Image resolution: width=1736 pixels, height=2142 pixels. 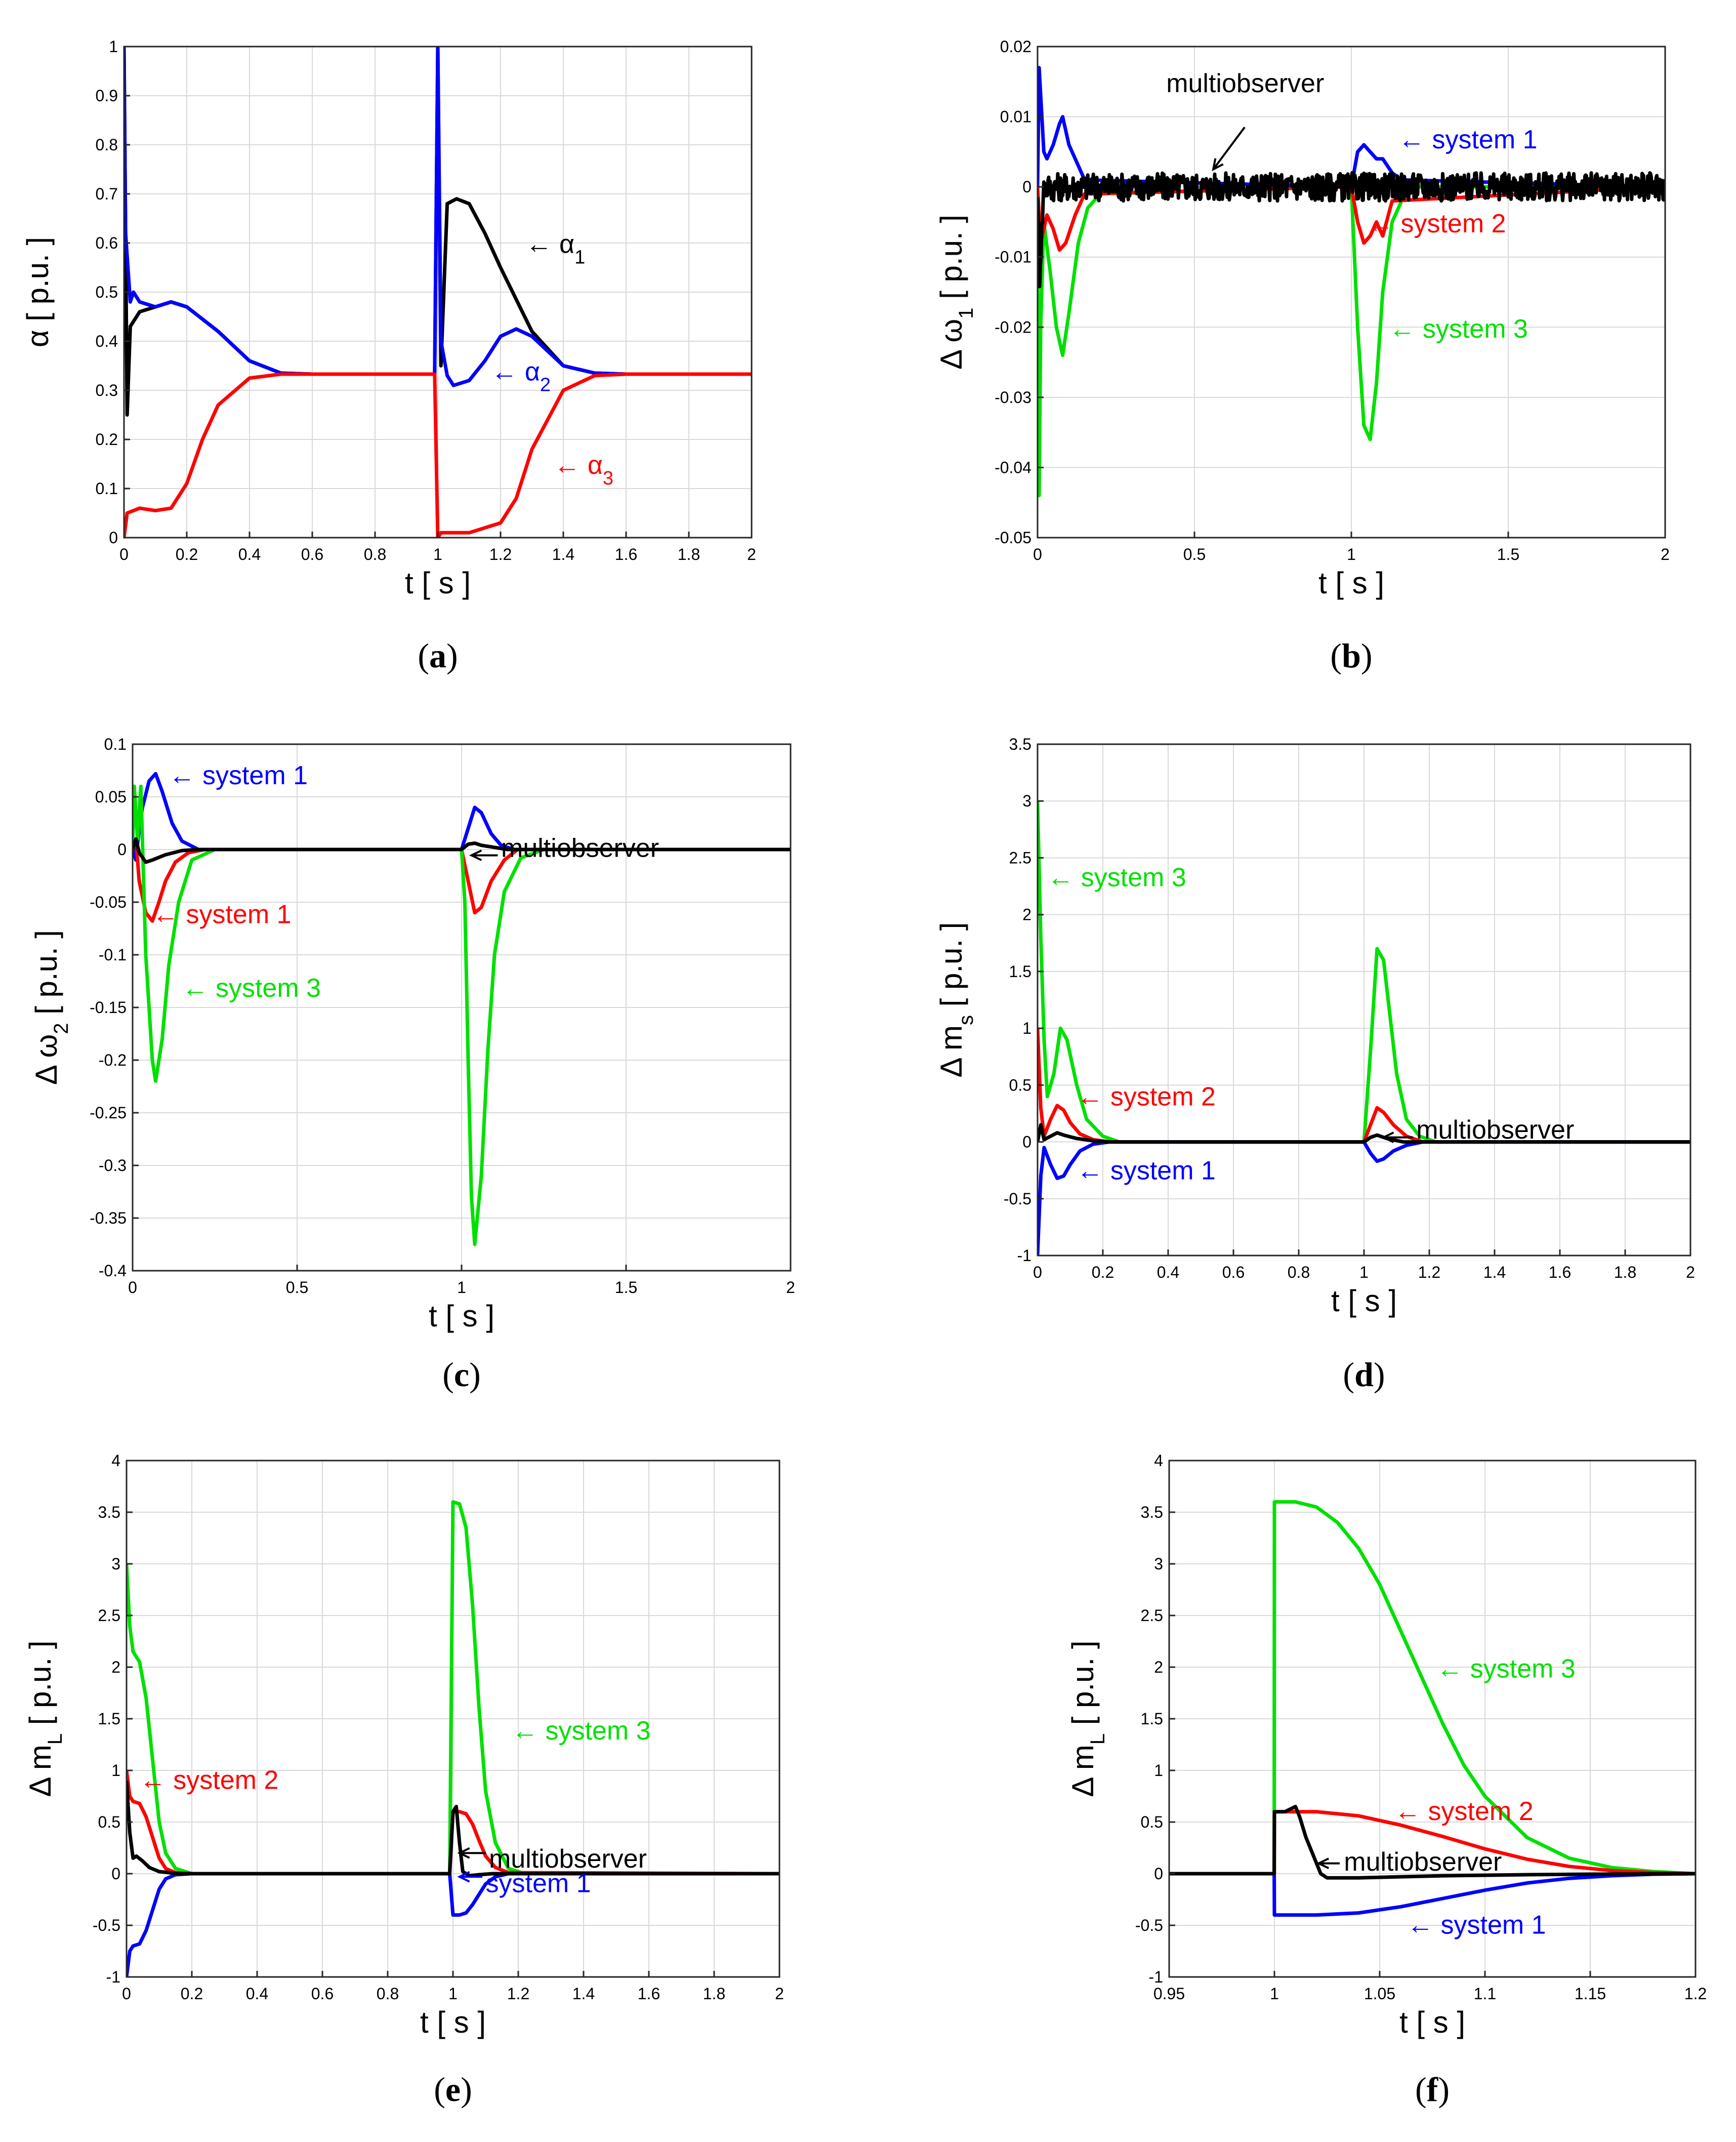 What do you see at coordinates (521, 376) in the screenshot?
I see `annotation-label: ← α2` at bounding box center [521, 376].